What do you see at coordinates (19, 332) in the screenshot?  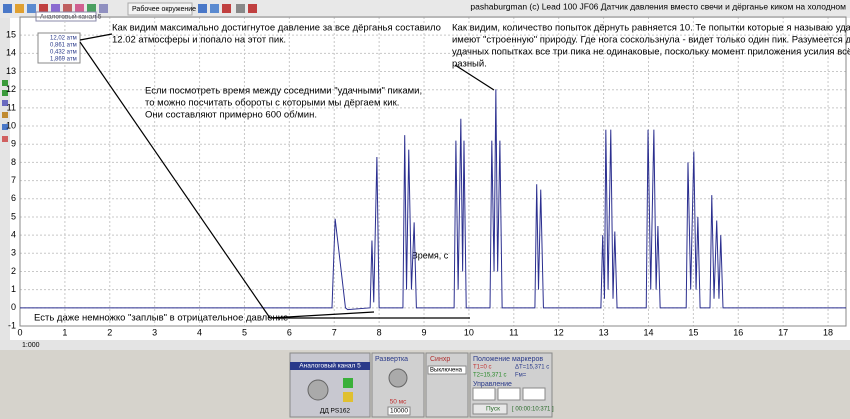 I see `x-tick-label: 0` at bounding box center [19, 332].